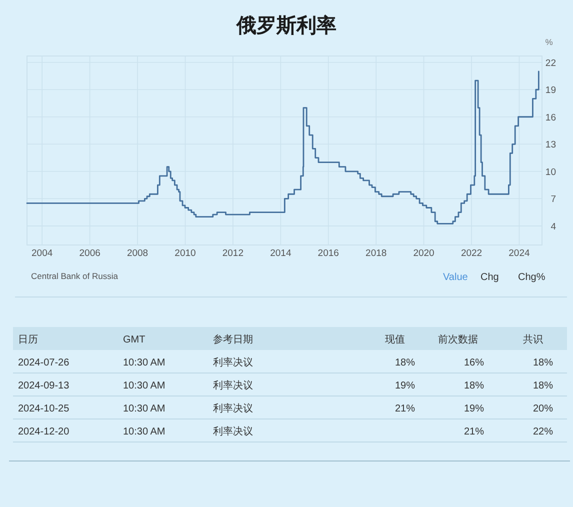  Describe the element at coordinates (74, 276) in the screenshot. I see `text: Central Bank of Russia` at that location.